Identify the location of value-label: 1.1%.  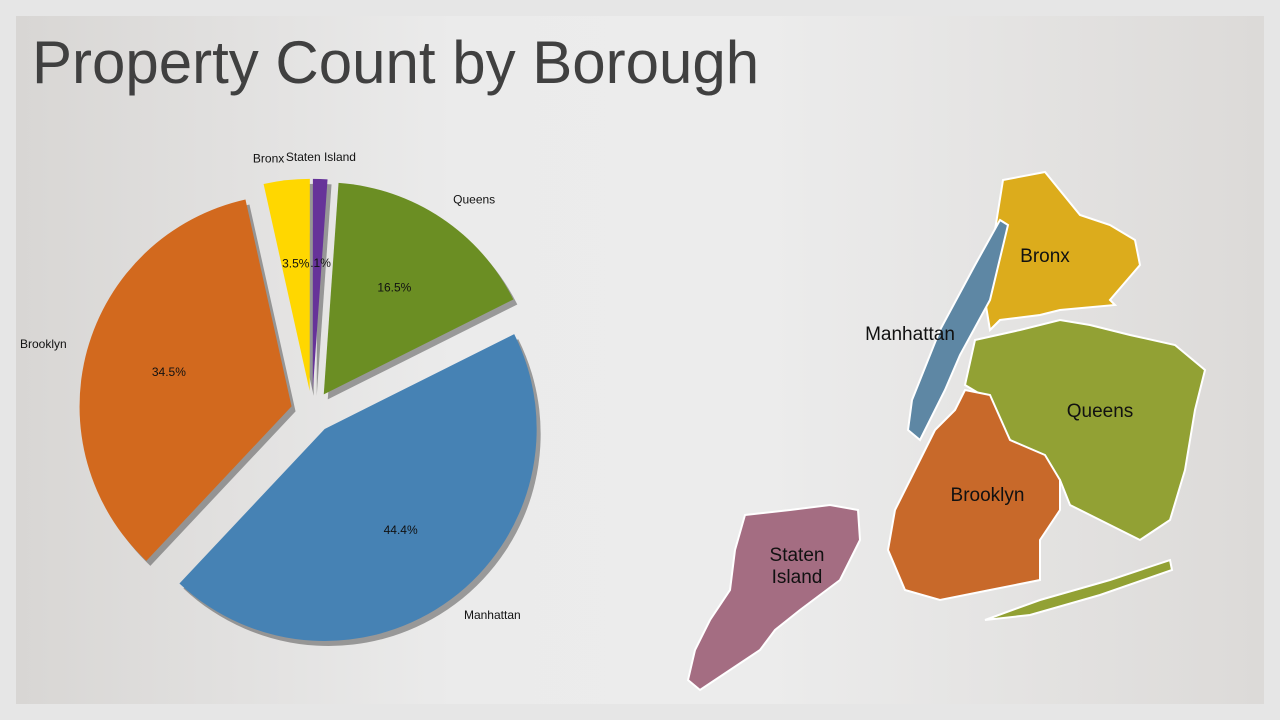
(318, 263).